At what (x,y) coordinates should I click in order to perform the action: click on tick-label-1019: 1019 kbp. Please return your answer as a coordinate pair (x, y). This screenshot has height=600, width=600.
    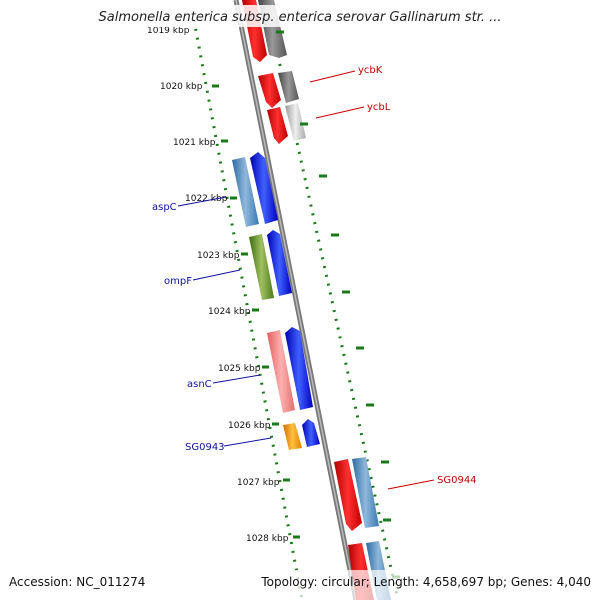
    Looking at the image, I should click on (168, 31).